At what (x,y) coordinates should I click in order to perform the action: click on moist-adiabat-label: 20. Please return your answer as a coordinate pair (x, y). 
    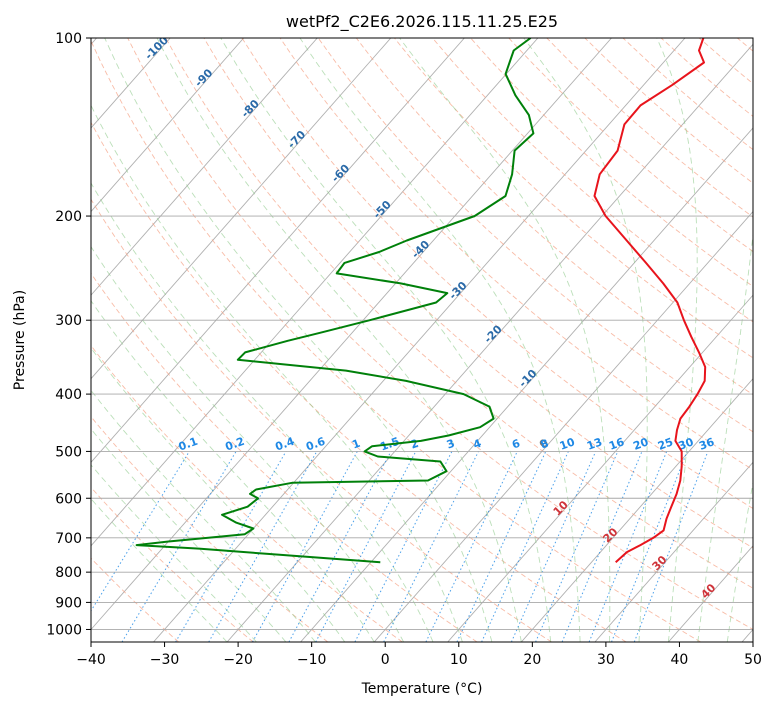
    Looking at the image, I should click on (610, 535).